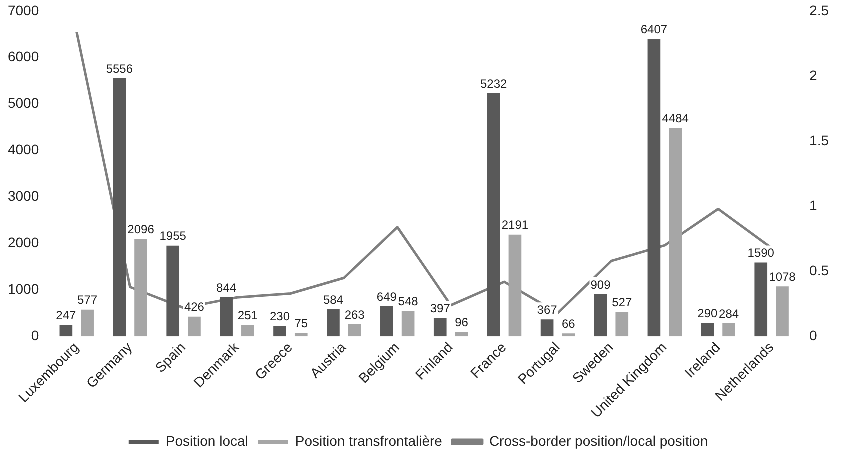 The width and height of the screenshot is (842, 459). I want to click on data-label: 397, so click(440, 309).